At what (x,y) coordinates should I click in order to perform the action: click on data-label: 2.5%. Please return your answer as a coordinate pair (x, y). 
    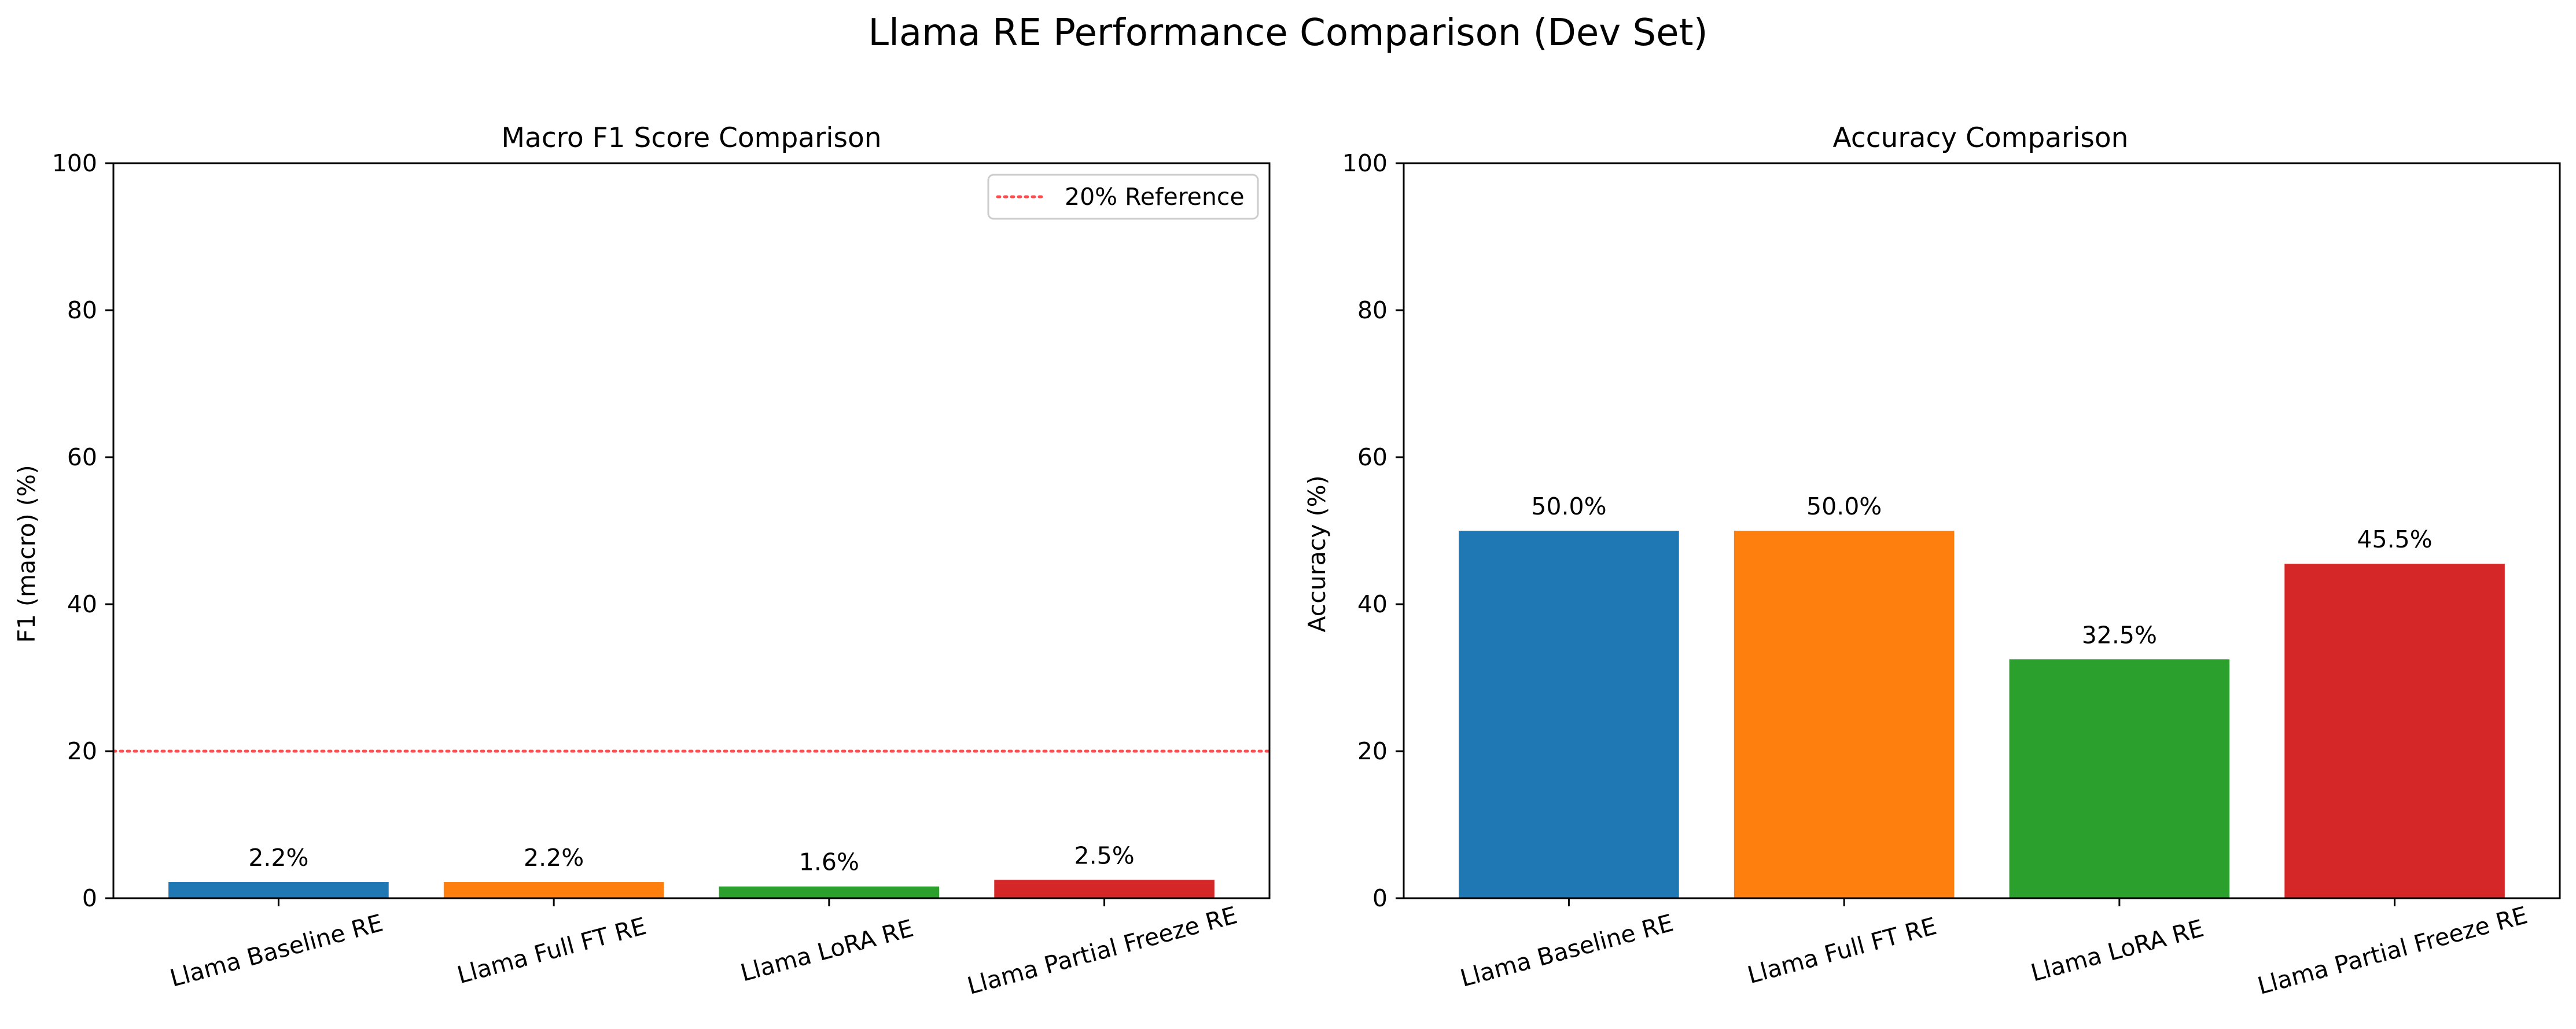
    Looking at the image, I should click on (1104, 855).